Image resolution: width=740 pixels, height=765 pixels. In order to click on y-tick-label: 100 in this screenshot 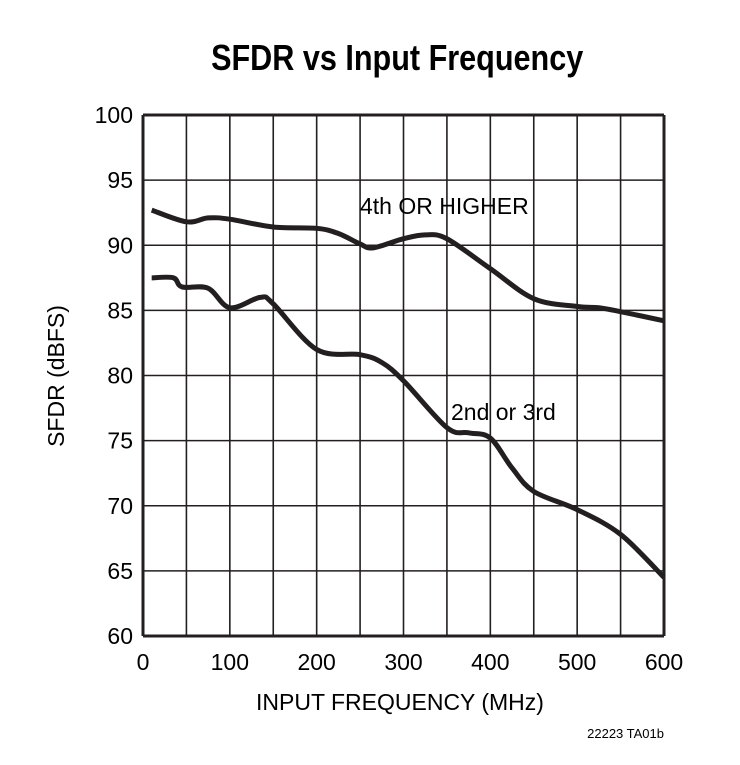, I will do `click(114, 115)`.